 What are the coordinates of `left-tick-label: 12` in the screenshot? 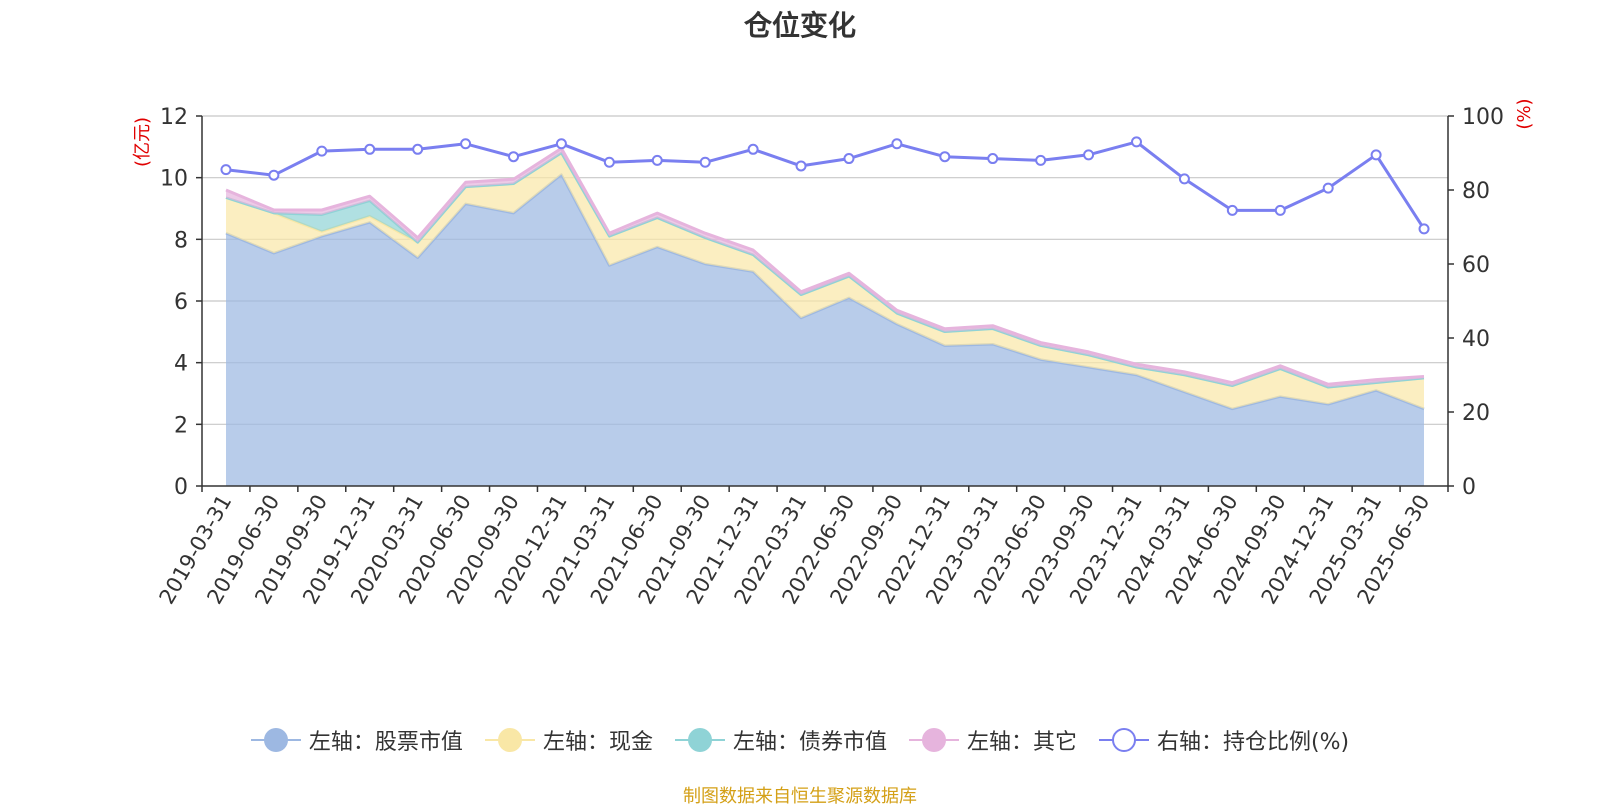 It's located at (174, 117).